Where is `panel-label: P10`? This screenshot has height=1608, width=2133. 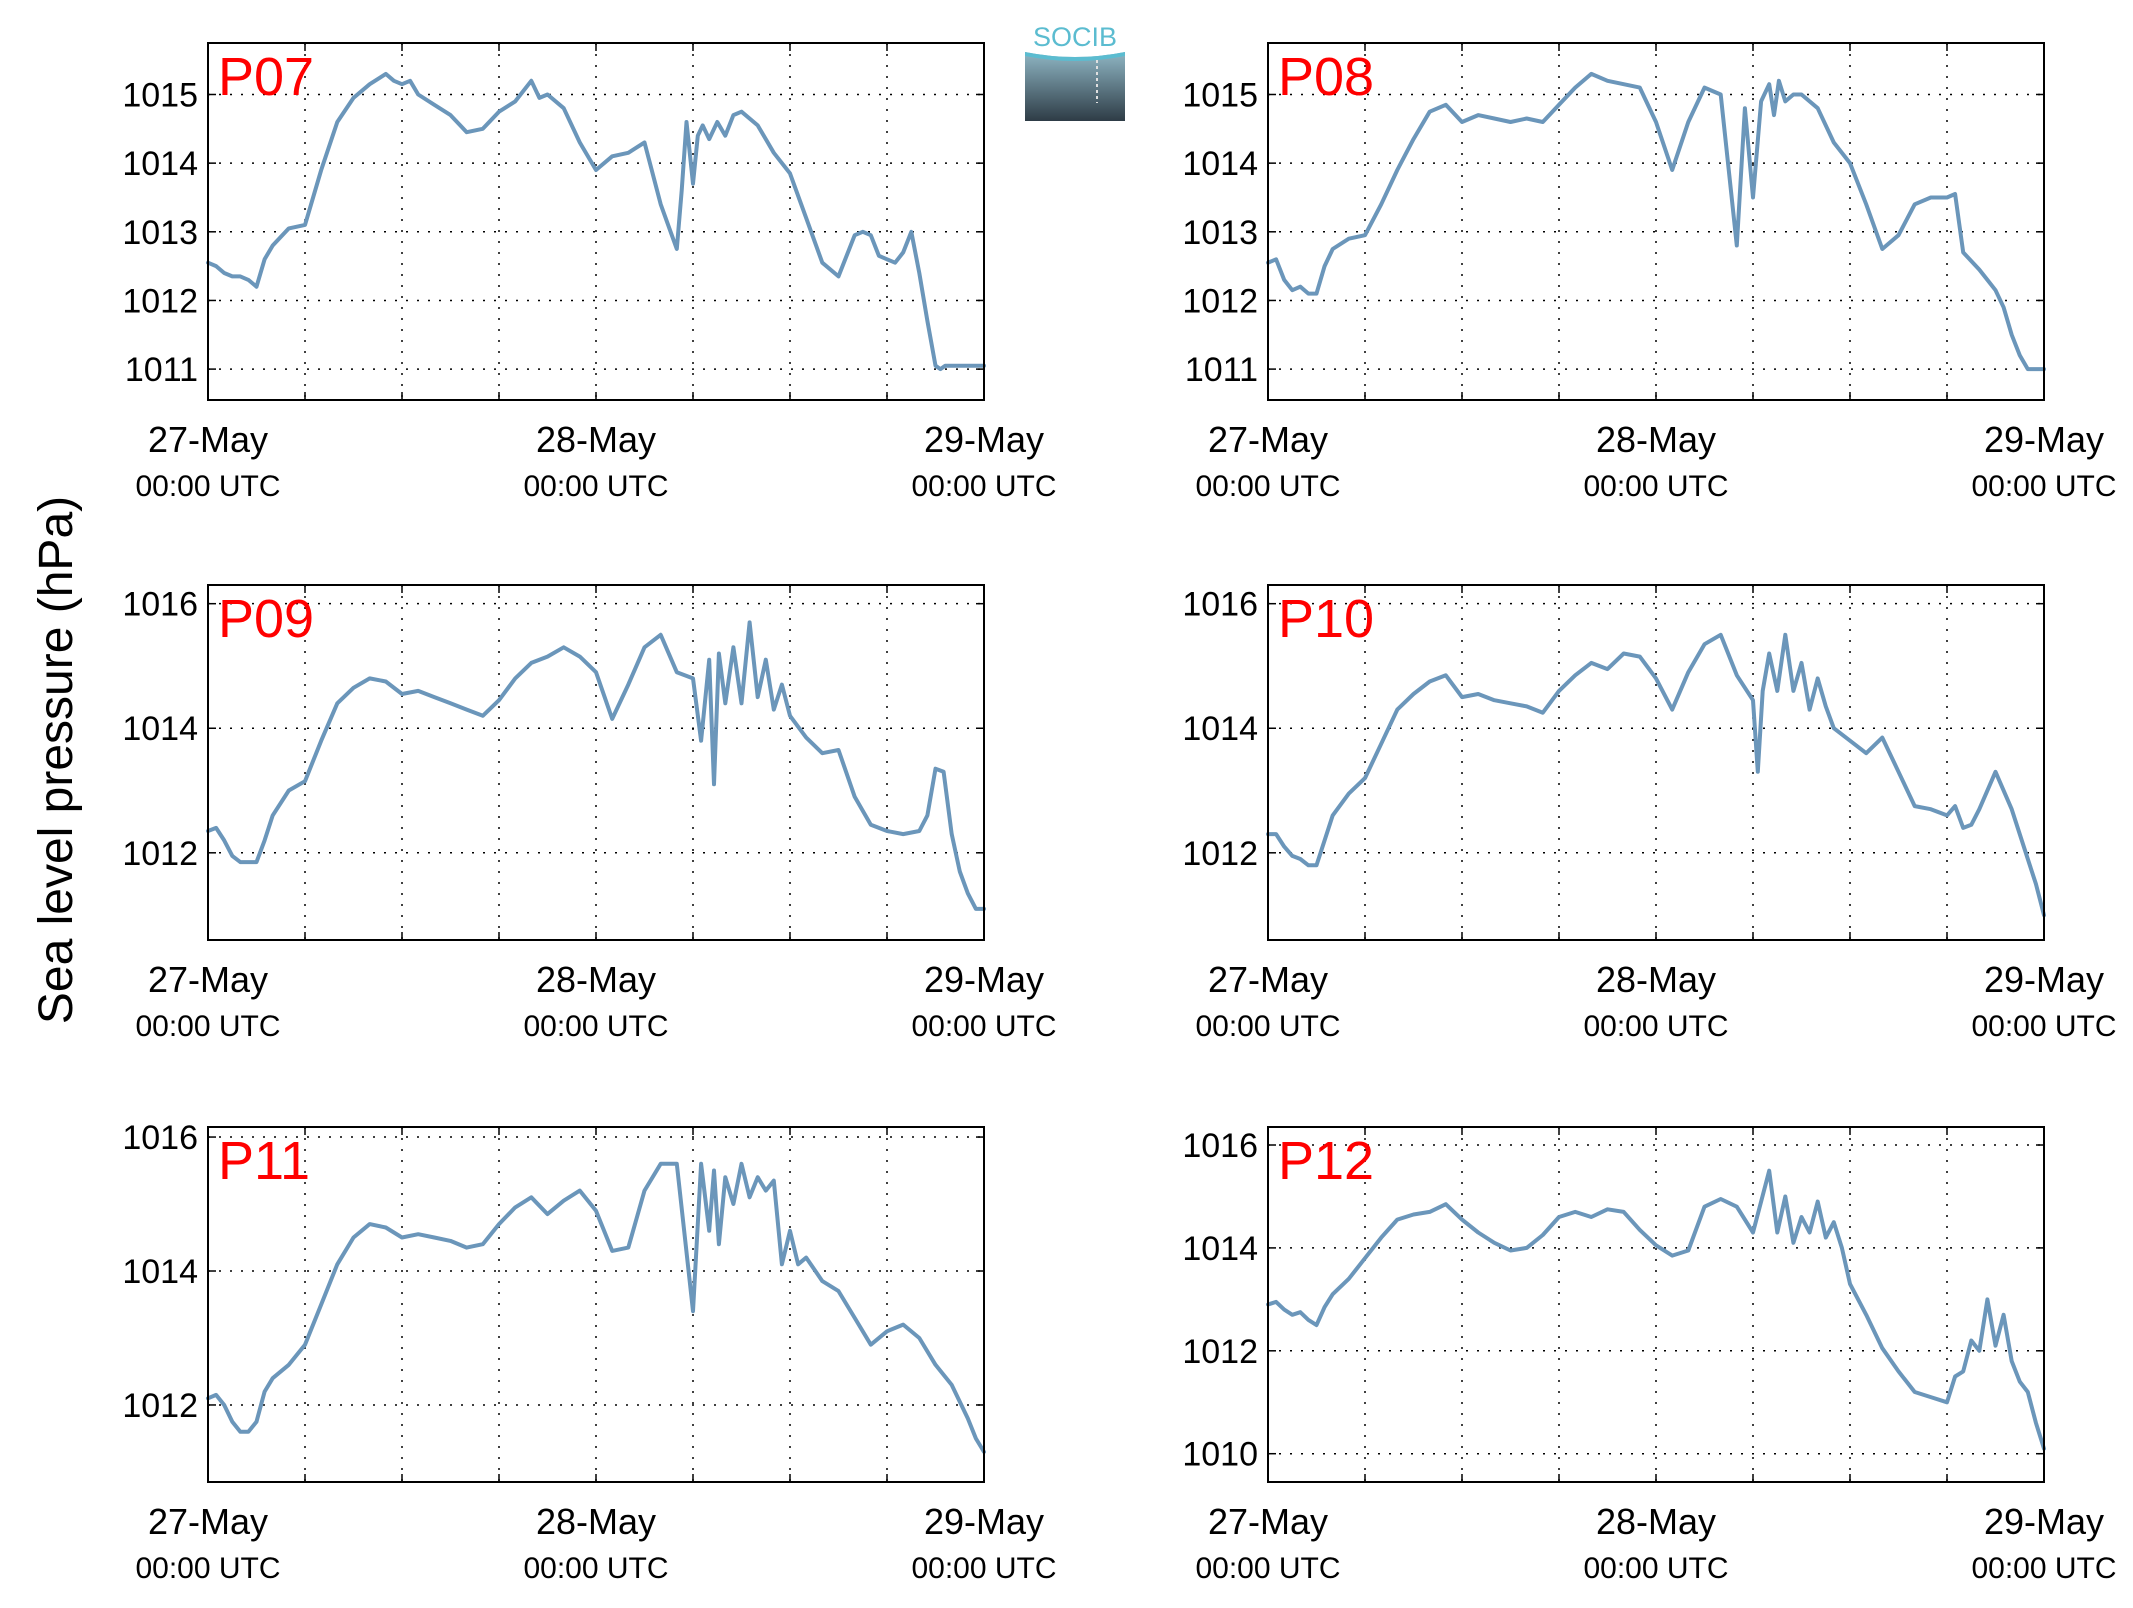 panel-label: P10 is located at coordinates (1326, 619).